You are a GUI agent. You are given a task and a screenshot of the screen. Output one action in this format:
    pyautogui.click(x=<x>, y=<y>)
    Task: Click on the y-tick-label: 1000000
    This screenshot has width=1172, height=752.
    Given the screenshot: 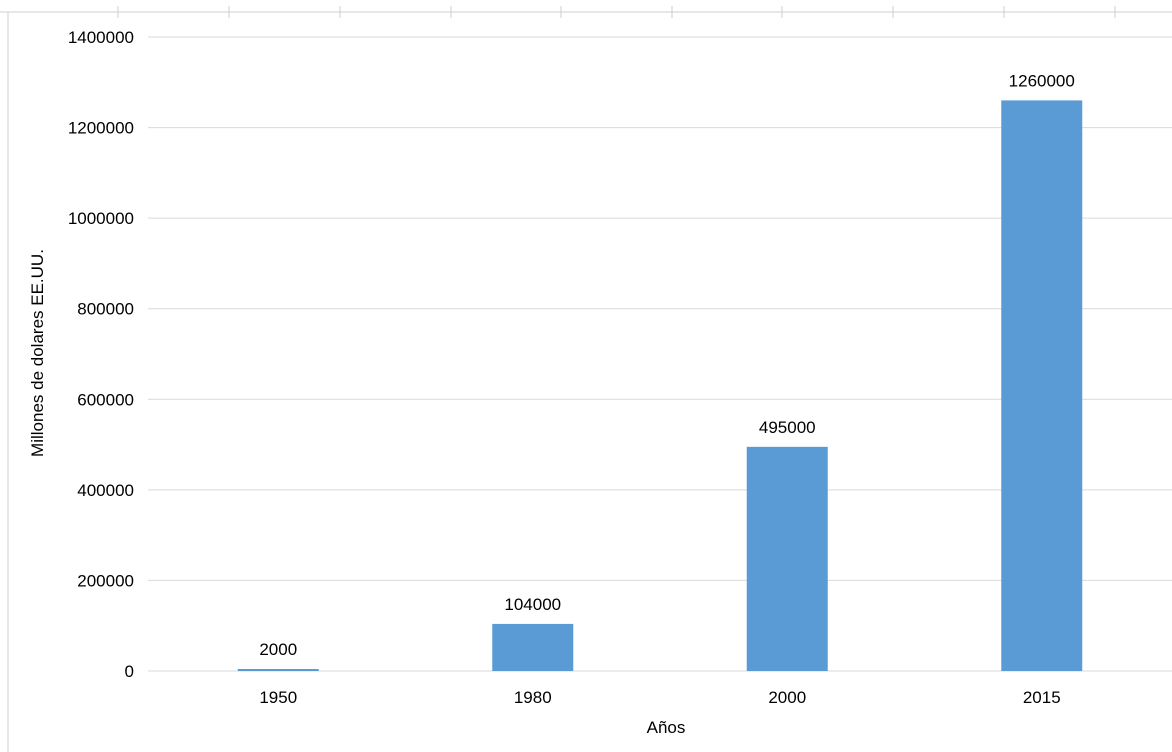 What is the action you would take?
    pyautogui.click(x=101, y=218)
    